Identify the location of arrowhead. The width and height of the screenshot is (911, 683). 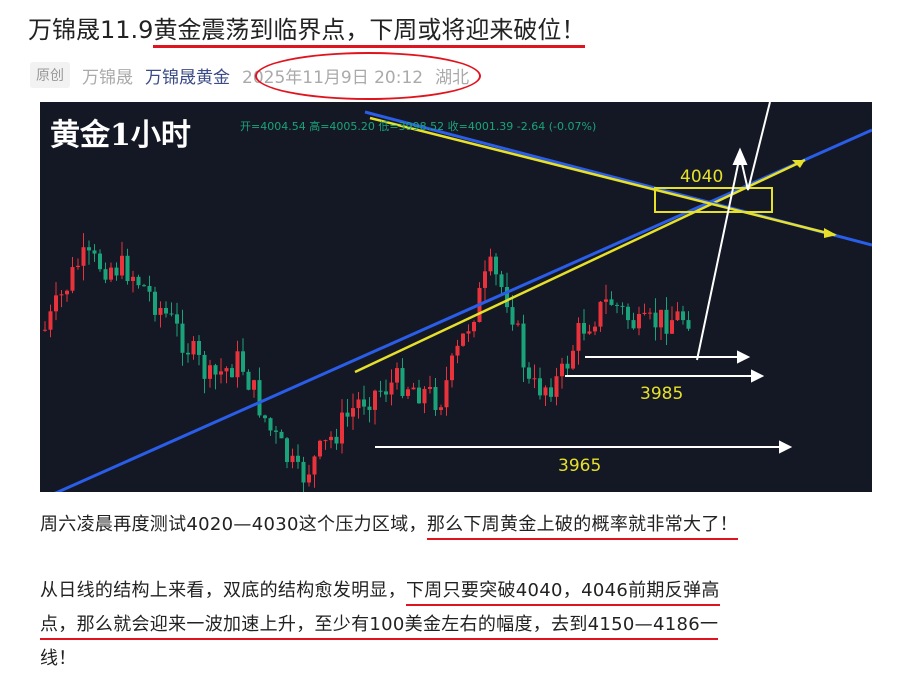
(798, 164).